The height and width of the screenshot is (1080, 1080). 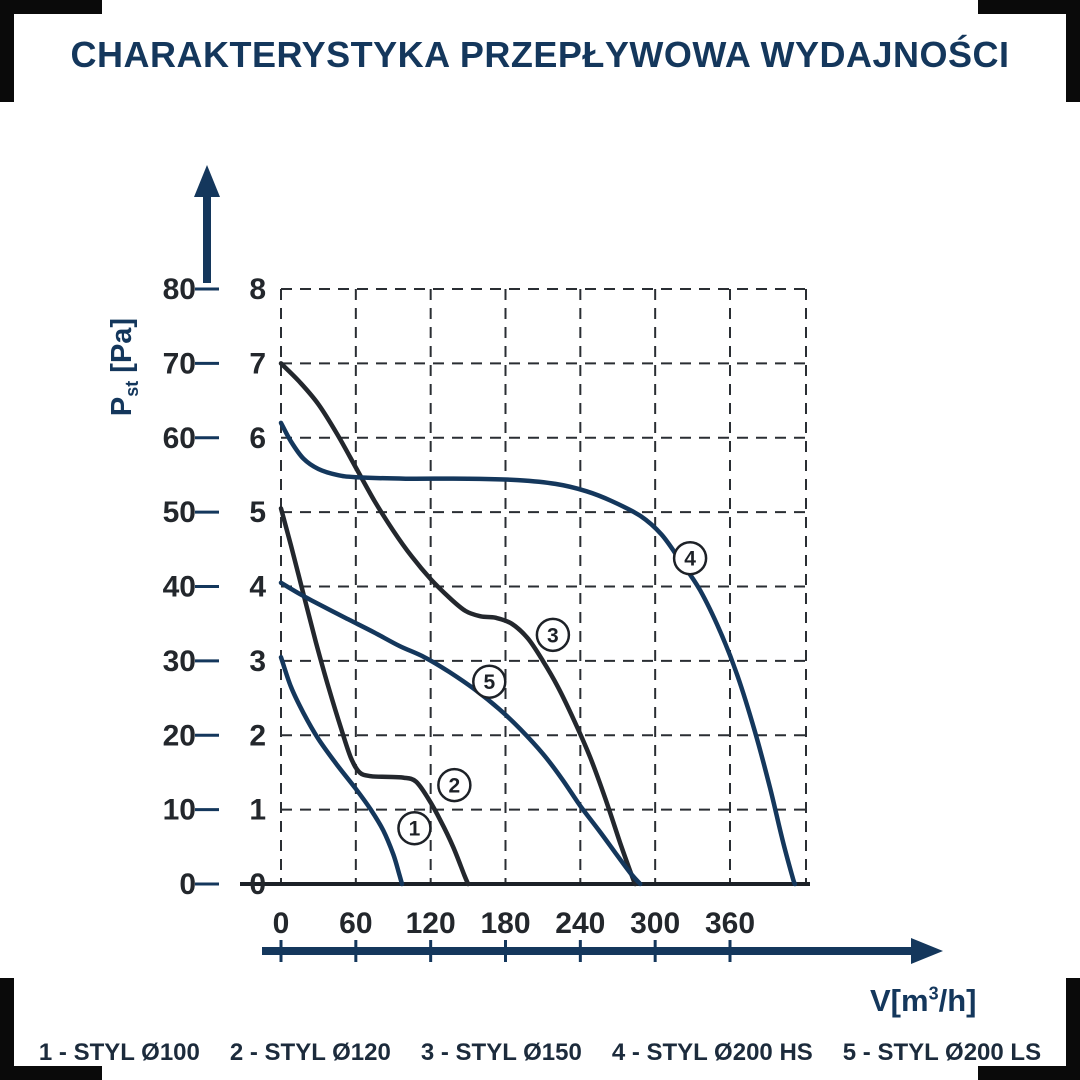 I want to click on legend-item-1: 1 - STYL Ø100, so click(x=119, y=1052).